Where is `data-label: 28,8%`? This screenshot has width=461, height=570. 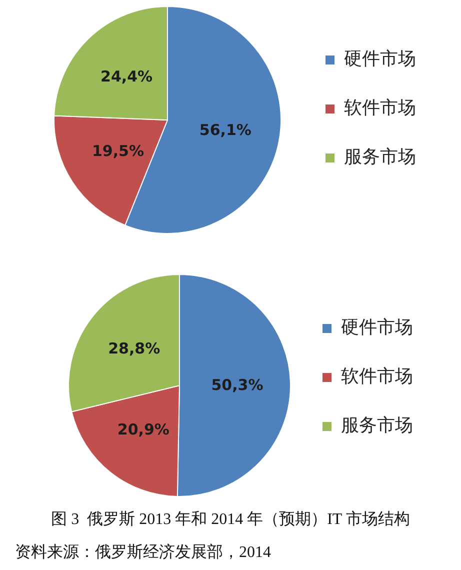 data-label: 28,8% is located at coordinates (134, 349).